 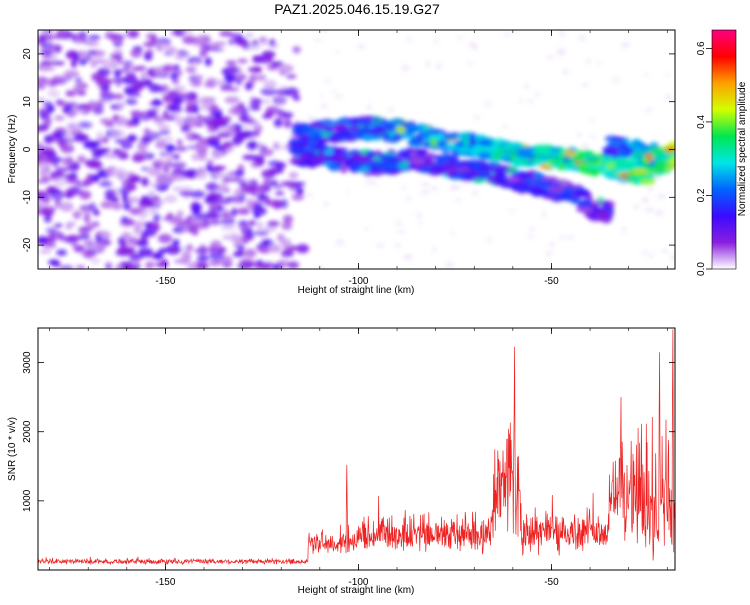 I want to click on y-tick-label: -20, so click(x=27, y=244).